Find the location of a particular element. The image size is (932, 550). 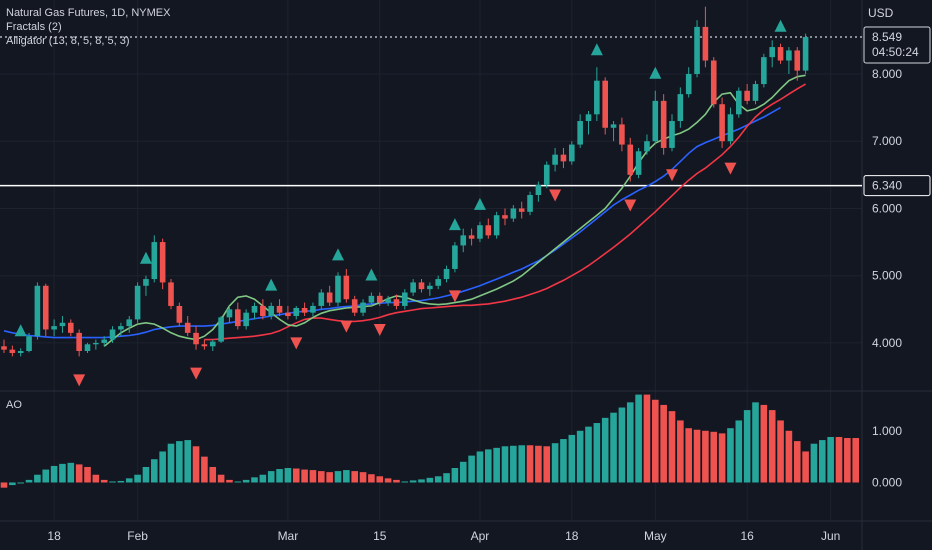

symbol-title: Natural Gas Futures, 1D, NYMEX is located at coordinates (88, 13).